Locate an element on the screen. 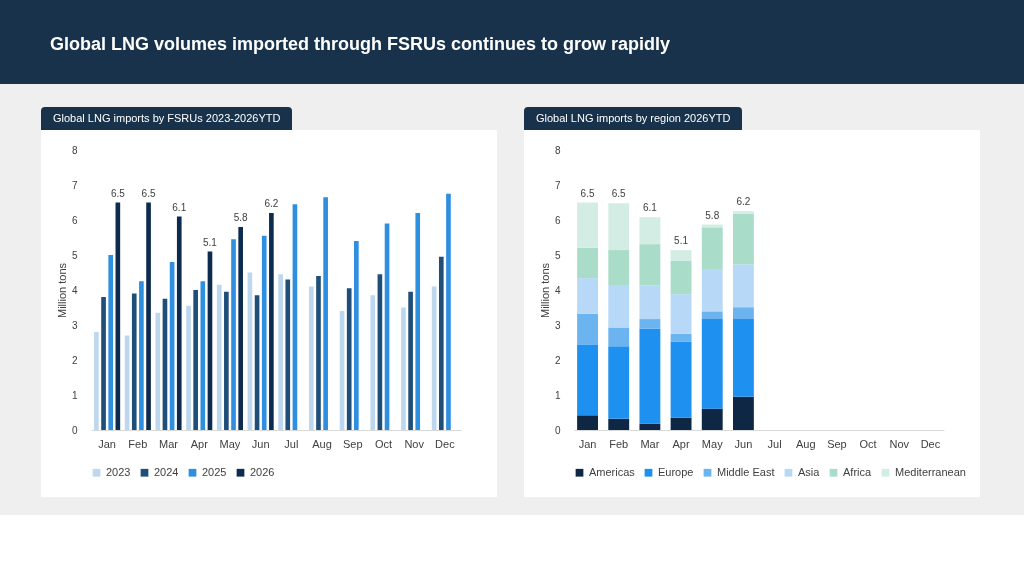 The height and width of the screenshot is (576, 1024). legend-label: Asia is located at coordinates (809, 471).